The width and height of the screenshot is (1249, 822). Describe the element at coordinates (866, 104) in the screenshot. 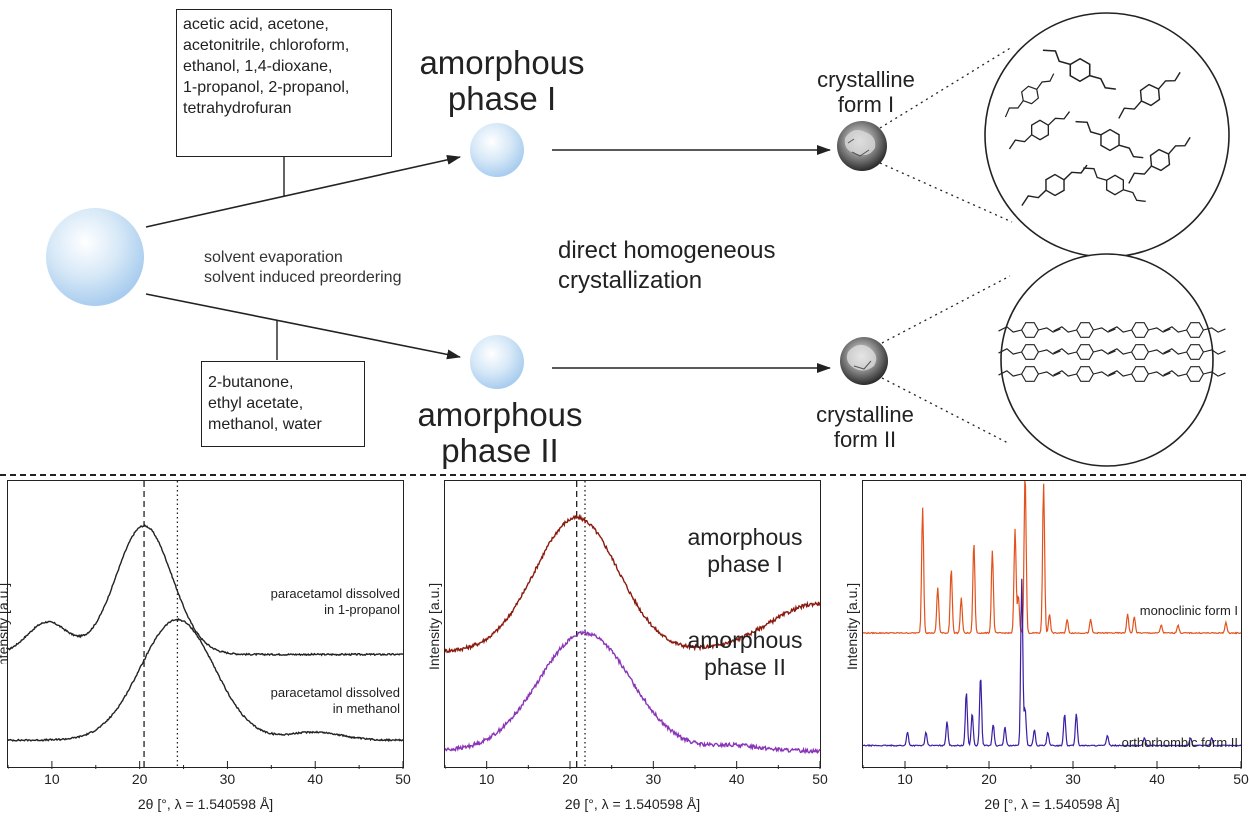

I see `crystal-1-line-2: form I` at that location.